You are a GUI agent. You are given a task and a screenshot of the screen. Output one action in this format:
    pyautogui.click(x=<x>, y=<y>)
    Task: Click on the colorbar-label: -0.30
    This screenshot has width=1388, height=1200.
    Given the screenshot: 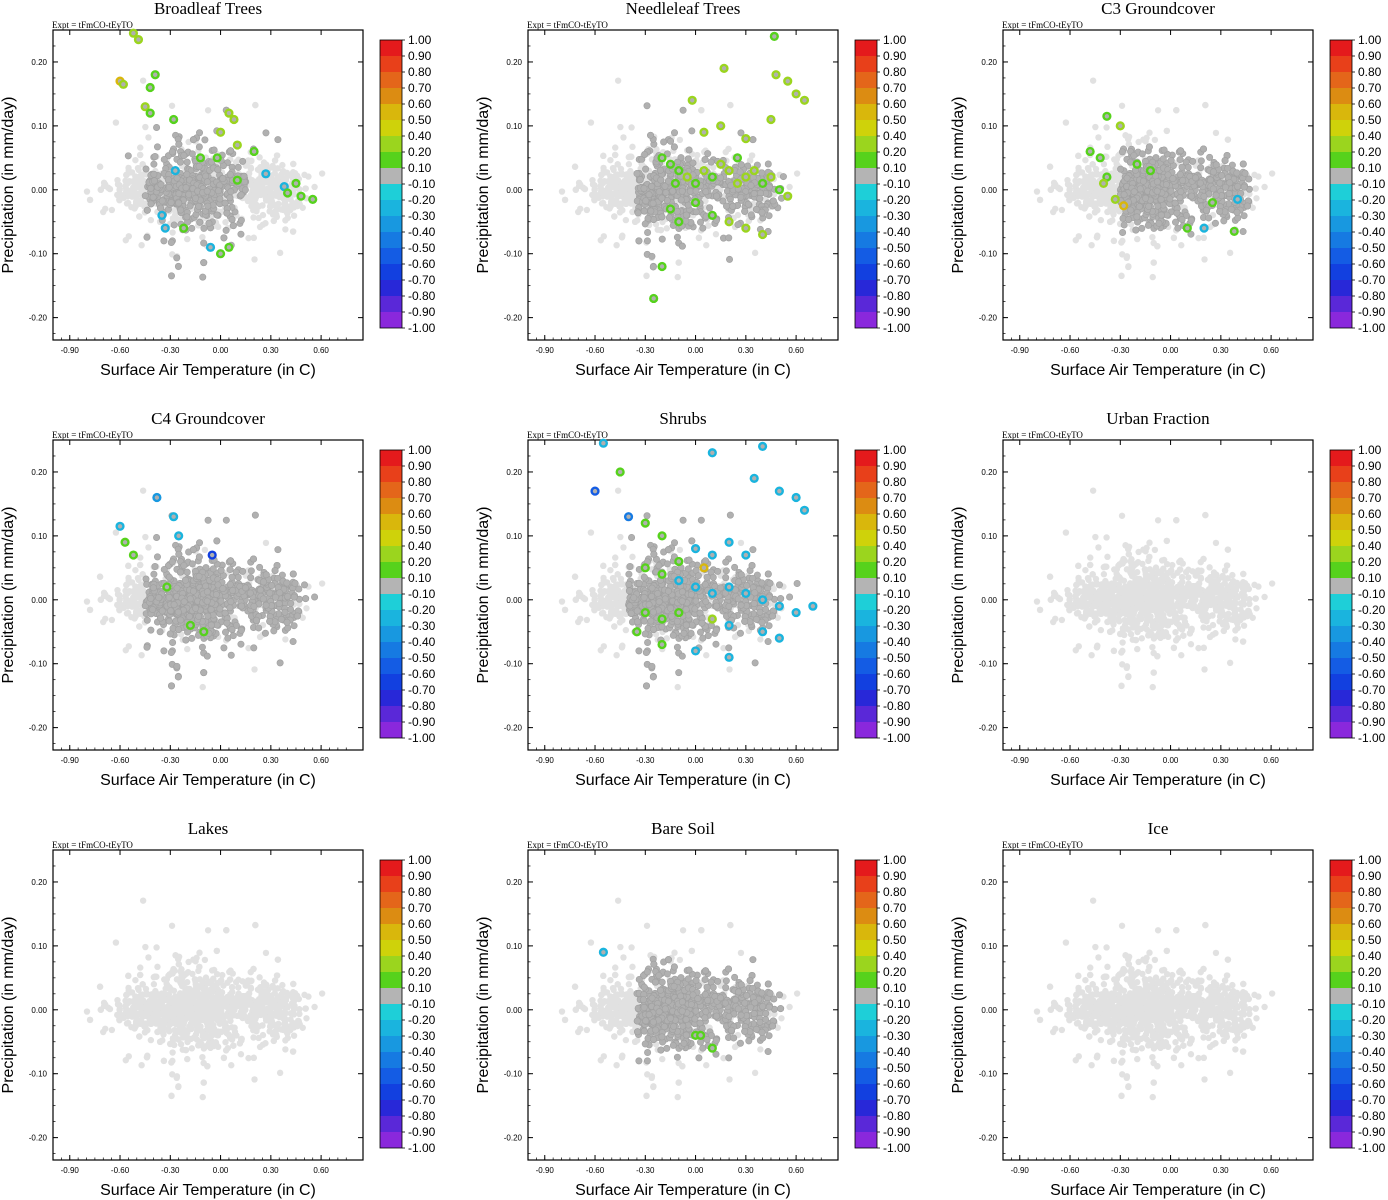 What is the action you would take?
    pyautogui.click(x=422, y=216)
    